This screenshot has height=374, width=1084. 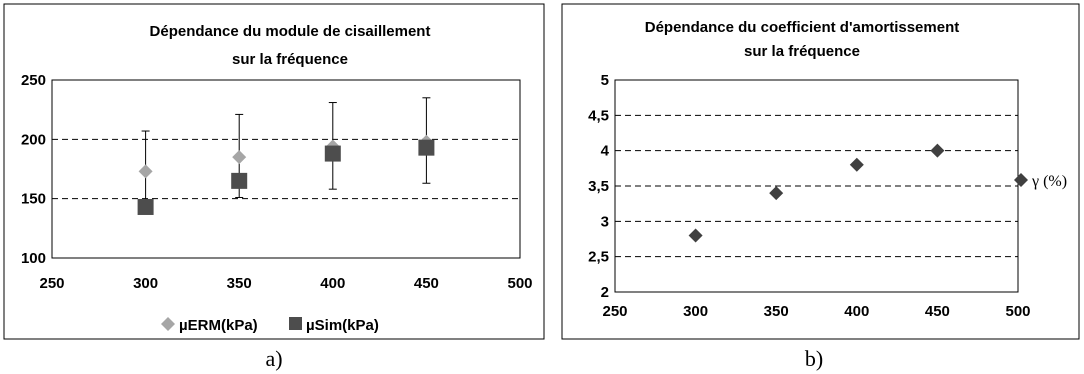 What do you see at coordinates (605, 221) in the screenshot?
I see `chartB-y-tick-label: 3` at bounding box center [605, 221].